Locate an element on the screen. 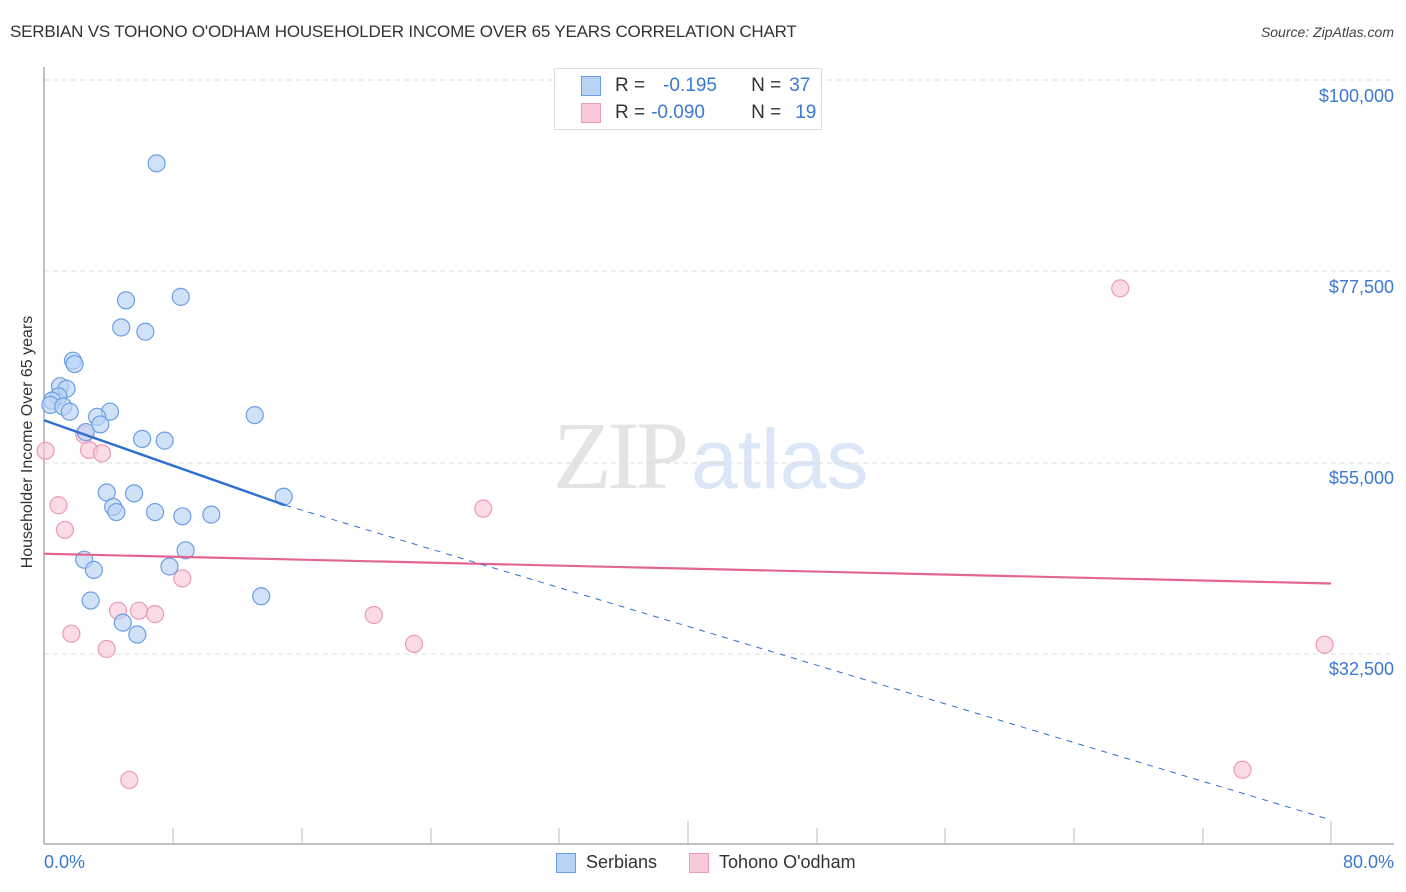 This screenshot has width=1406, height=892. tohono-trendline is located at coordinates (687, 568).